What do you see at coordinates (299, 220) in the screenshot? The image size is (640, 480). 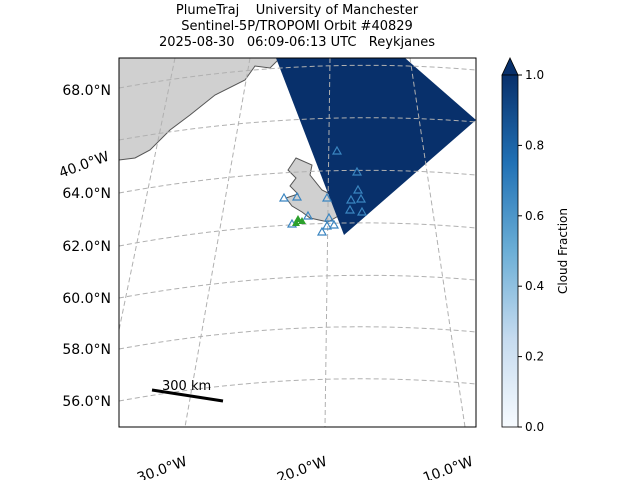 I see `target-markers` at bounding box center [299, 220].